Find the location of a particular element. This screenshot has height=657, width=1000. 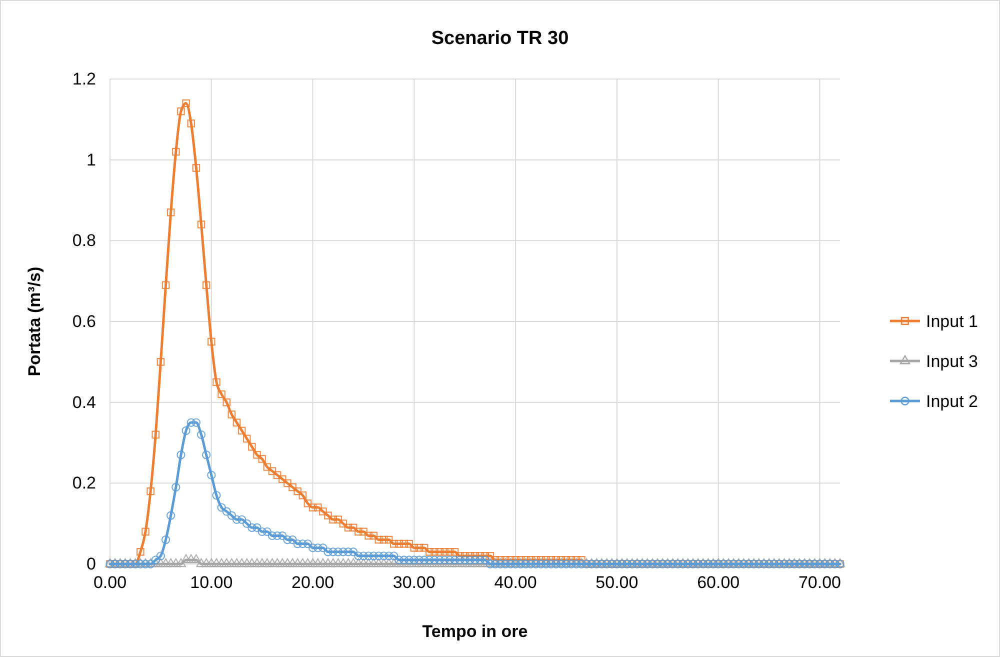

y-tick-label: 0.4 is located at coordinates (84, 402).